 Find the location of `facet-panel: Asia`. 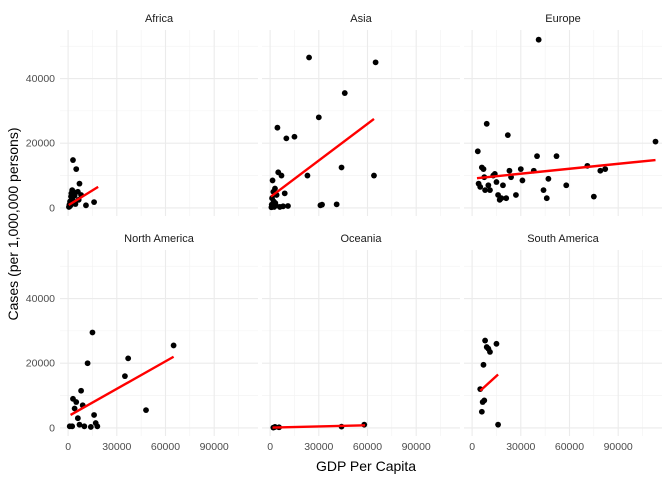

facet-panel: Asia is located at coordinates (361, 114).